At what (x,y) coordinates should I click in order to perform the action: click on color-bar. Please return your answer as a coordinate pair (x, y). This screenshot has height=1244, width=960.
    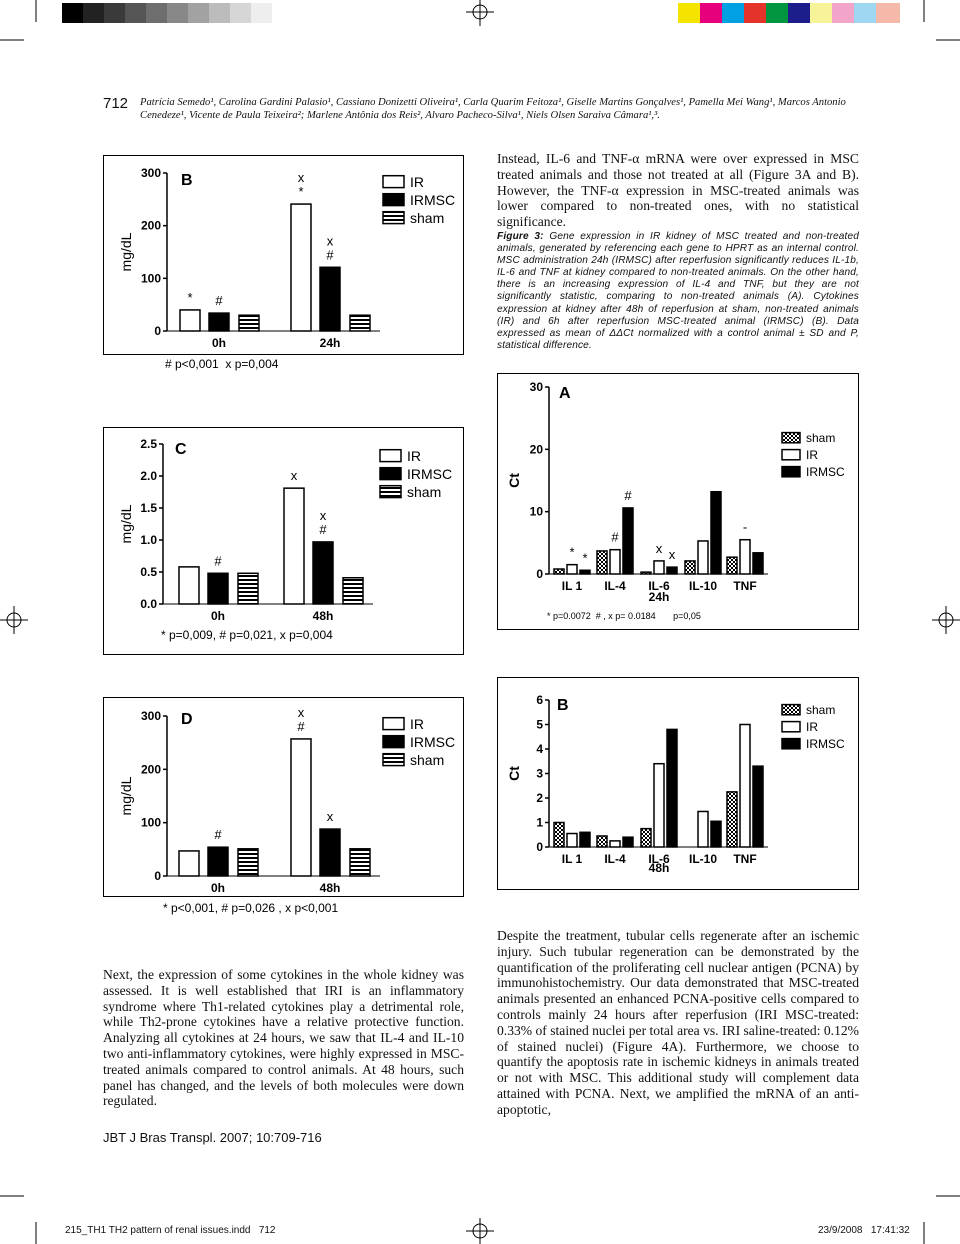
    Looking at the image, I should click on (789, 13).